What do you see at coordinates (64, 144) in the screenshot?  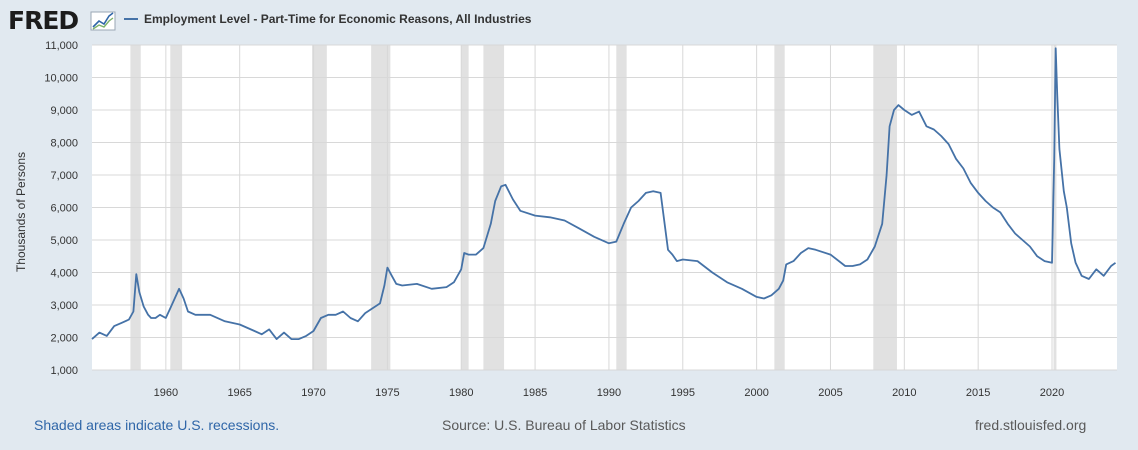 I see `y-tick-label: 8,000` at bounding box center [64, 144].